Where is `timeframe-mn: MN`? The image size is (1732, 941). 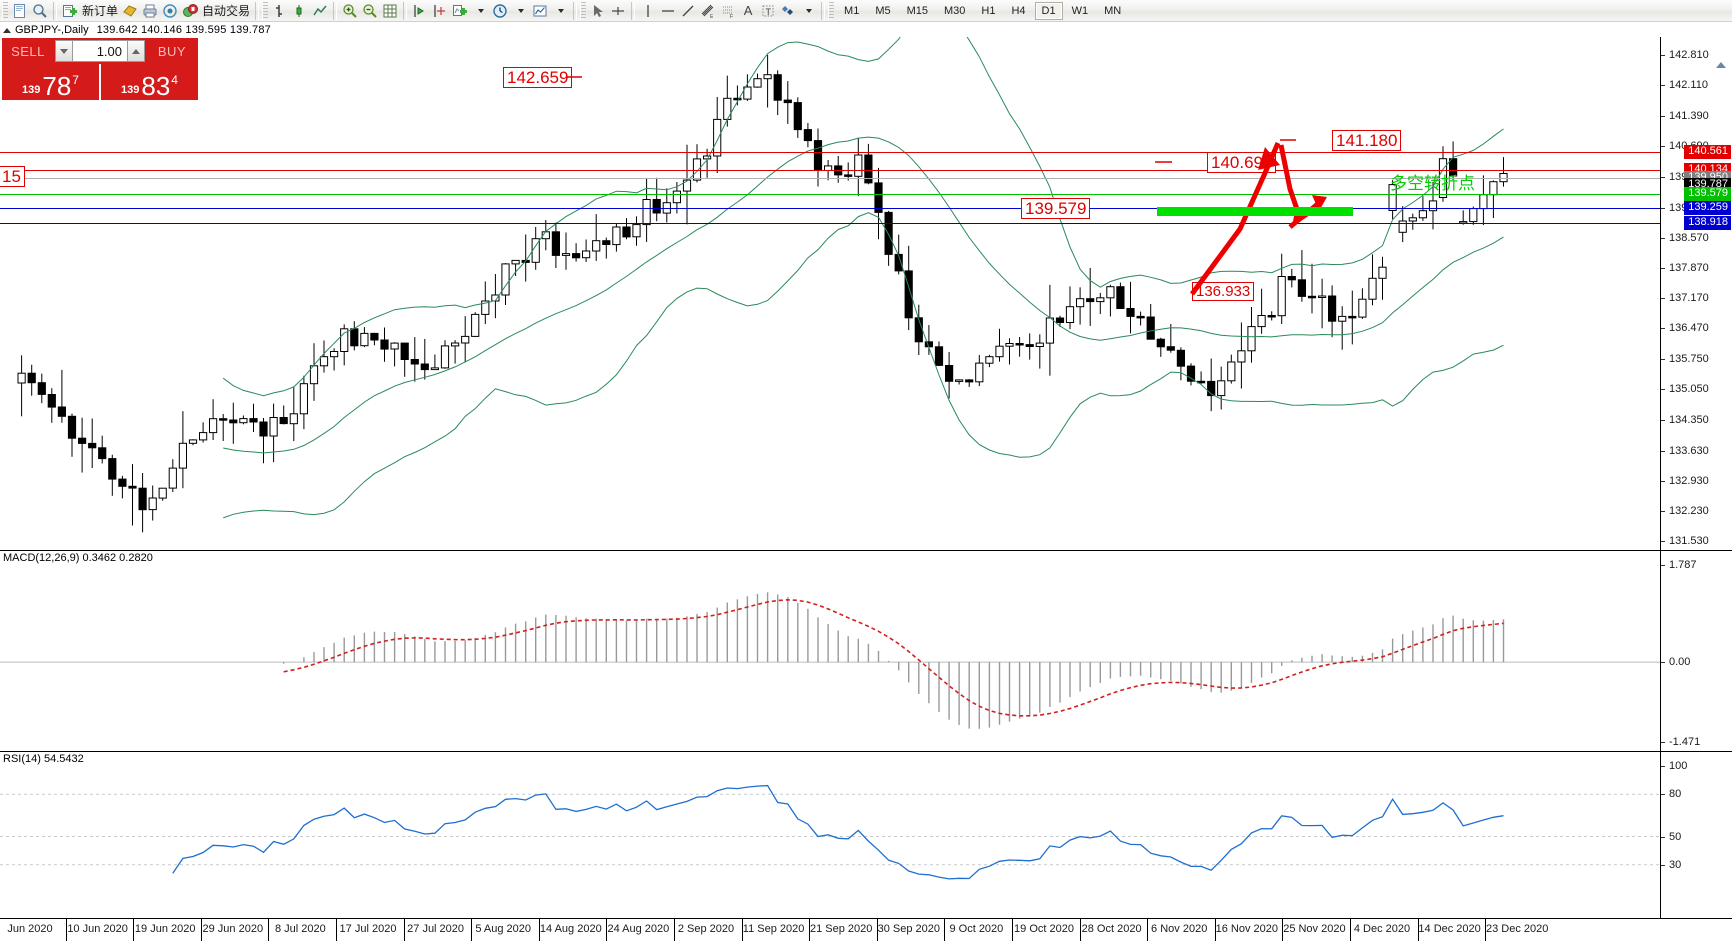 timeframe-mn: MN is located at coordinates (1113, 10).